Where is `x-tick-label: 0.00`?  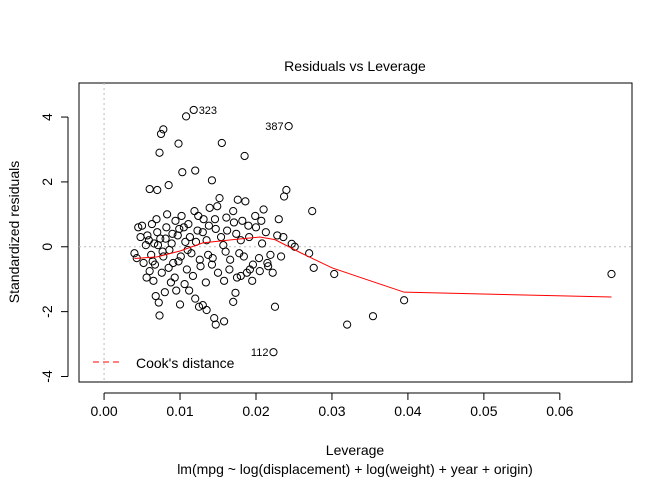 x-tick-label: 0.00 is located at coordinates (103, 411).